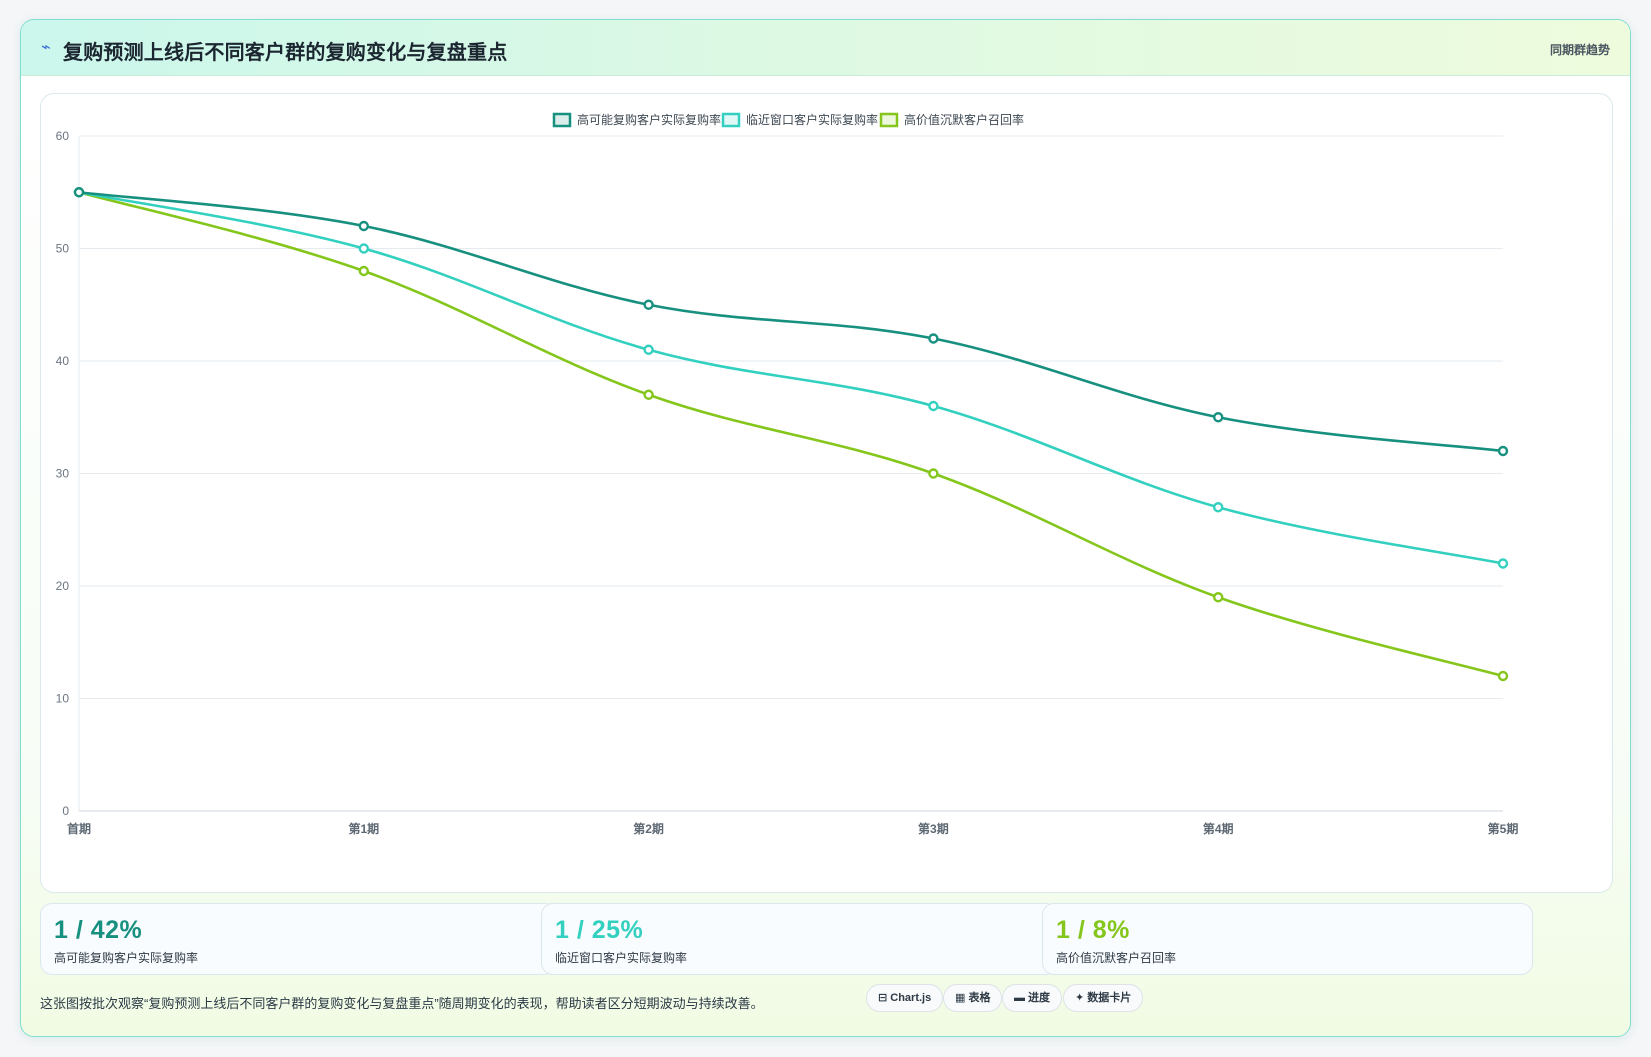 This screenshot has width=1651, height=1057. What do you see at coordinates (63, 474) in the screenshot?
I see `y-tick-label: 30` at bounding box center [63, 474].